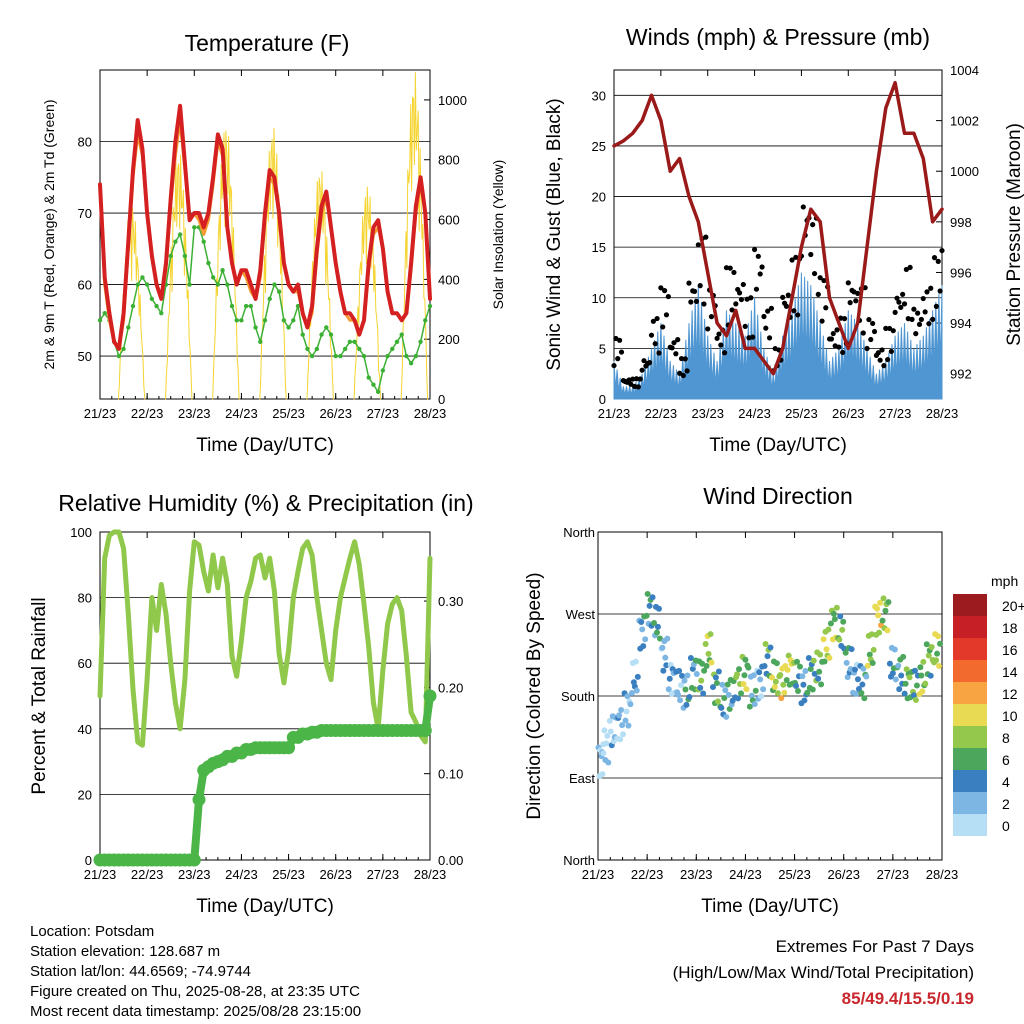 The width and height of the screenshot is (1024, 1024). What do you see at coordinates (1010, 628) in the screenshot?
I see `colorbar-label: 18` at bounding box center [1010, 628].